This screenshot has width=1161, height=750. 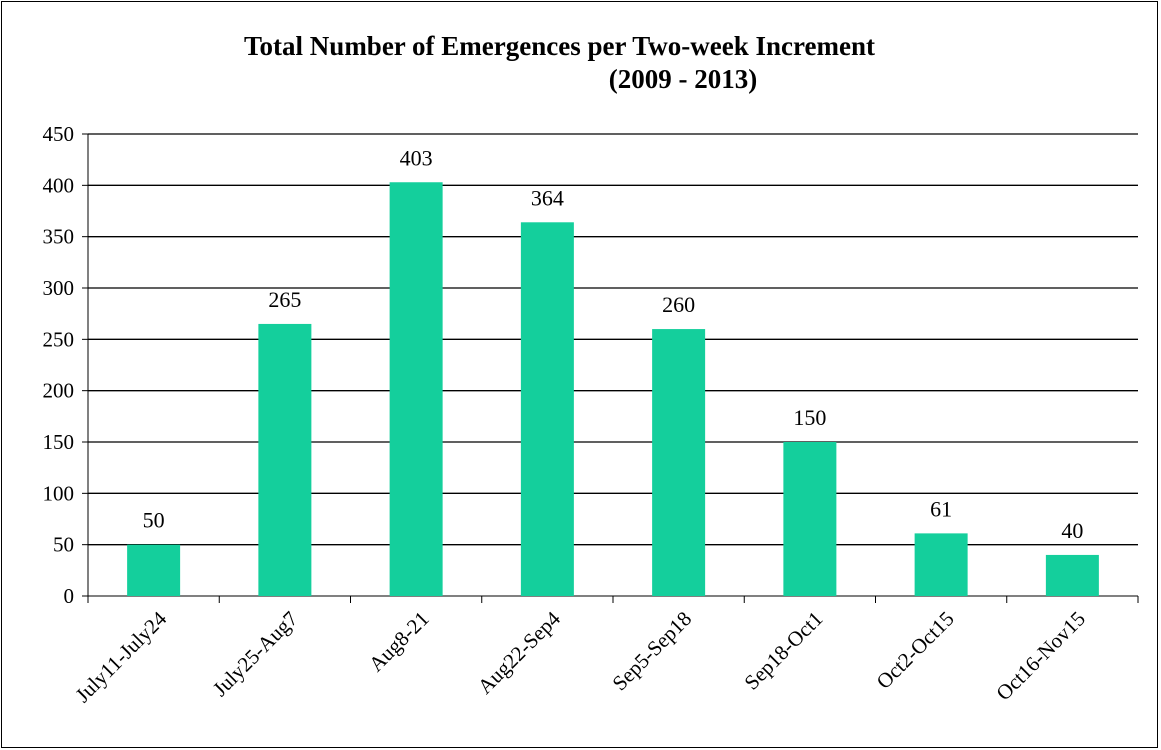 I want to click on y-tick-label: 300, so click(x=59, y=288).